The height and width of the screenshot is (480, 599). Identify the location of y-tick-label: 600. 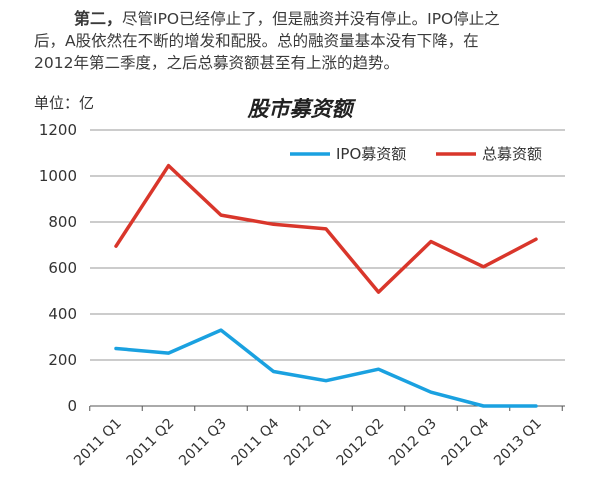
(62, 268).